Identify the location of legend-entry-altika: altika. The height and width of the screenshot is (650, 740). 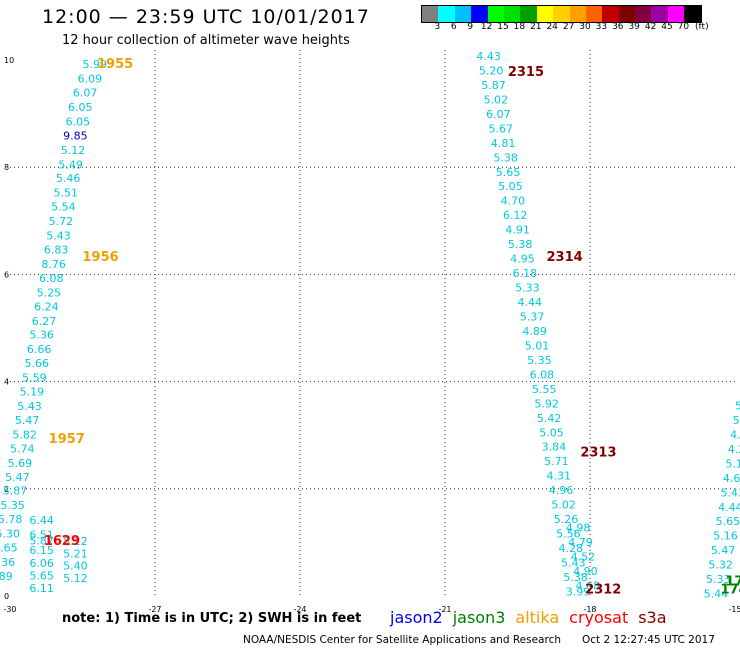
(537, 617).